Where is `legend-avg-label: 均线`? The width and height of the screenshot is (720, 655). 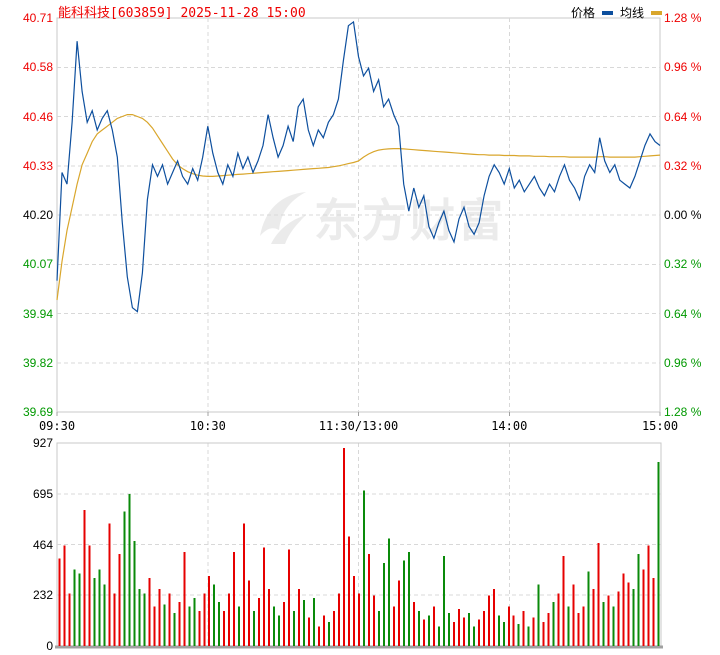
legend-avg-label: 均线 is located at coordinates (631, 13).